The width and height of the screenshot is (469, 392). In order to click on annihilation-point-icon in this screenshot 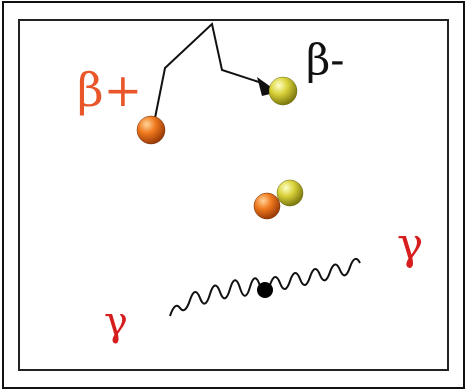, I will do `click(265, 290)`.